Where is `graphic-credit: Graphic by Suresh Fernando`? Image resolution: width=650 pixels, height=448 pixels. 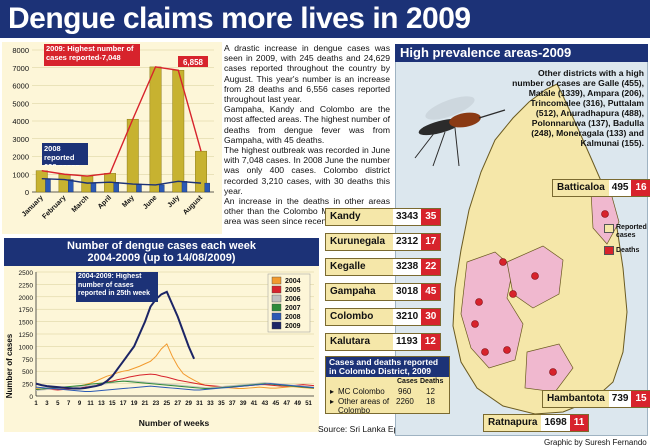 graphic-credit: Graphic by Suresh Fernando is located at coordinates (595, 442).